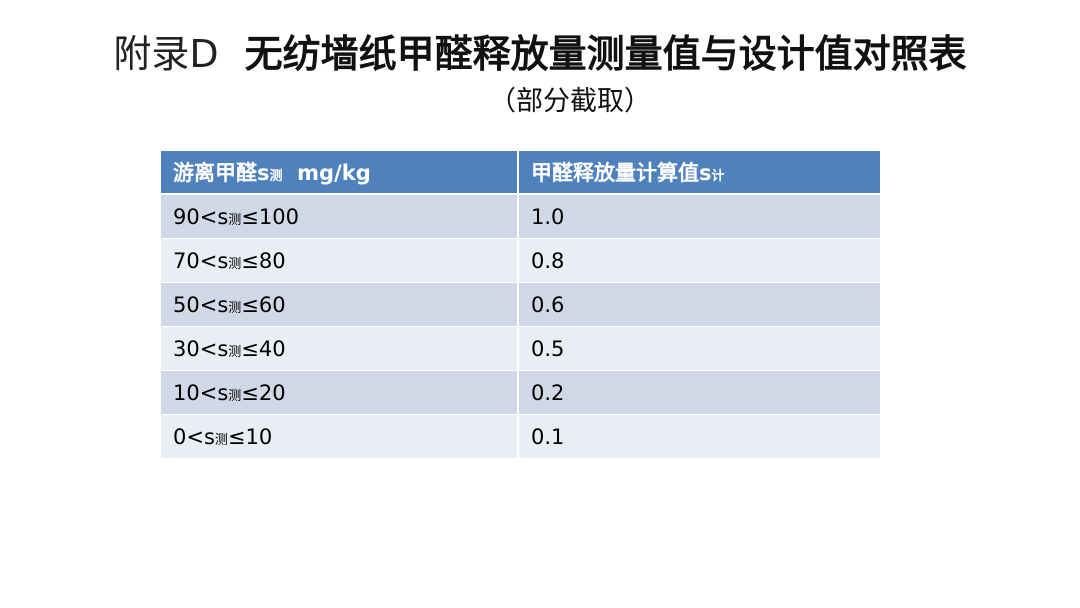 This screenshot has height=608, width=1080. Describe the element at coordinates (698, 260) in the screenshot. I see `value-cell: 0.8` at that location.